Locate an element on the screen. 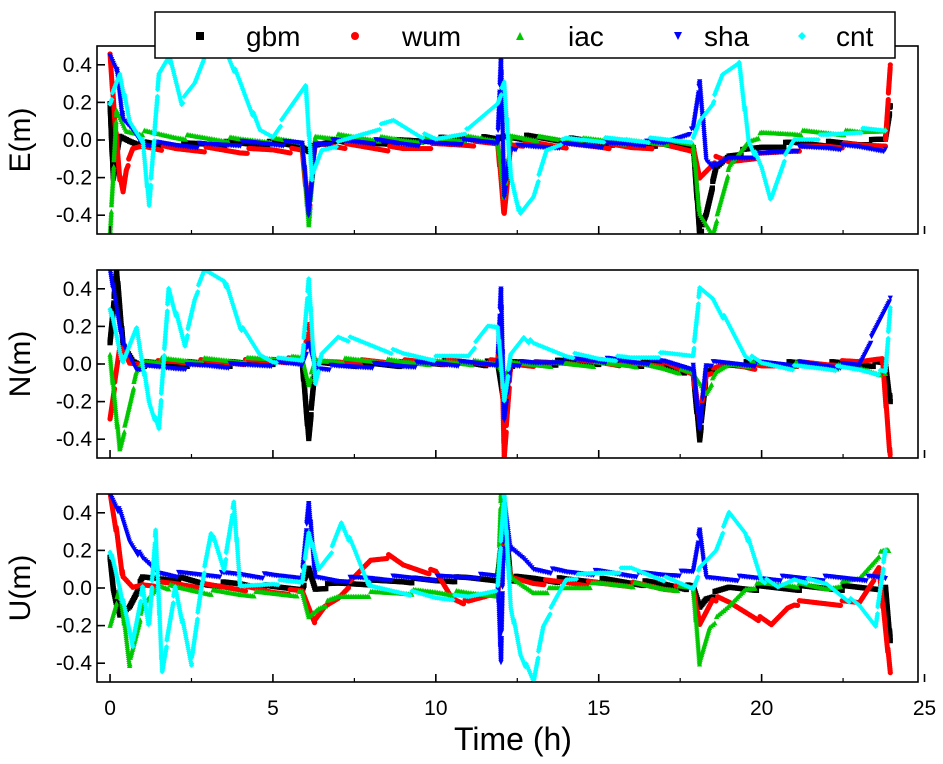 This screenshot has height=764, width=943. y-axis-label: E(m) is located at coordinates (20, 140).